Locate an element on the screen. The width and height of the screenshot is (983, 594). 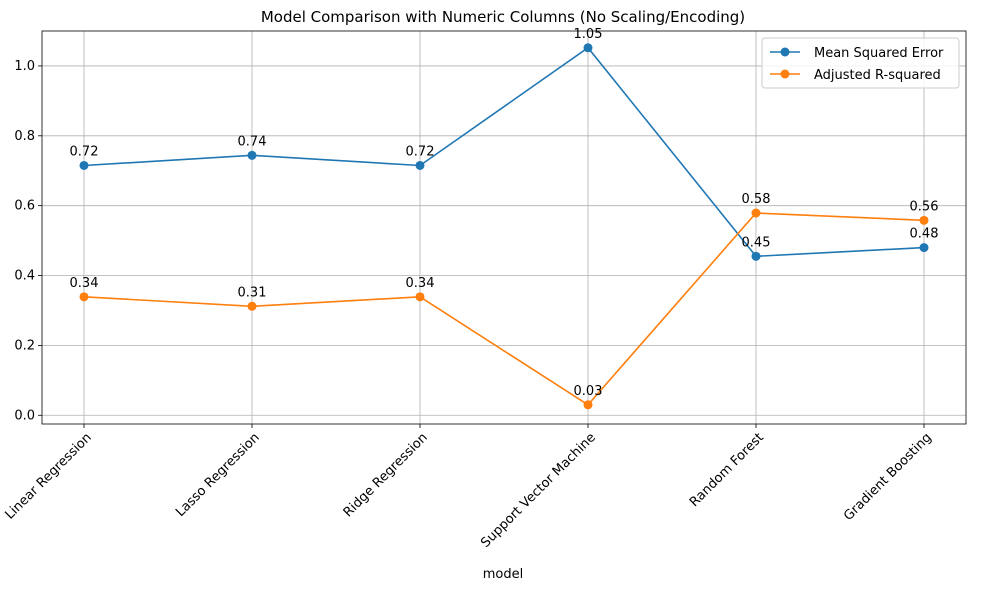
legend: Mean Squared Error Adjusted R-squared is located at coordinates (860, 63).